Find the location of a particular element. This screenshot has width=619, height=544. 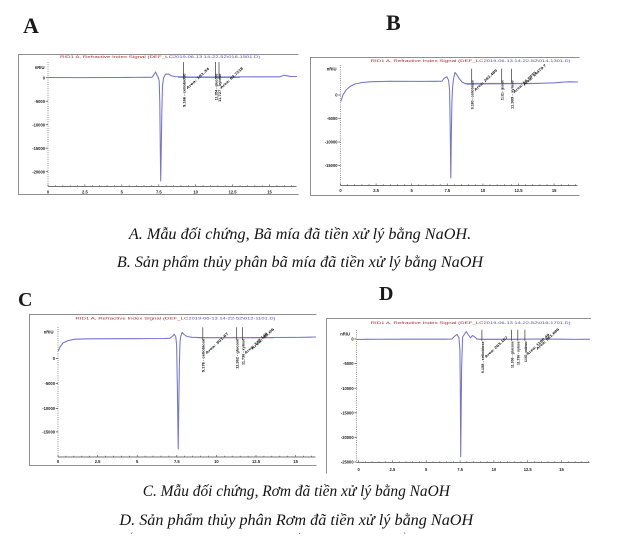

svg-text: -25000 is located at coordinates (347, 462).